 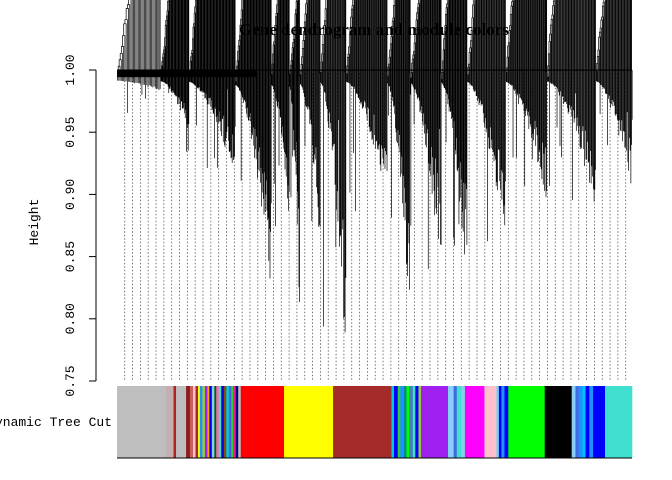 I want to click on y-tick-label: 0.90, so click(x=70, y=194).